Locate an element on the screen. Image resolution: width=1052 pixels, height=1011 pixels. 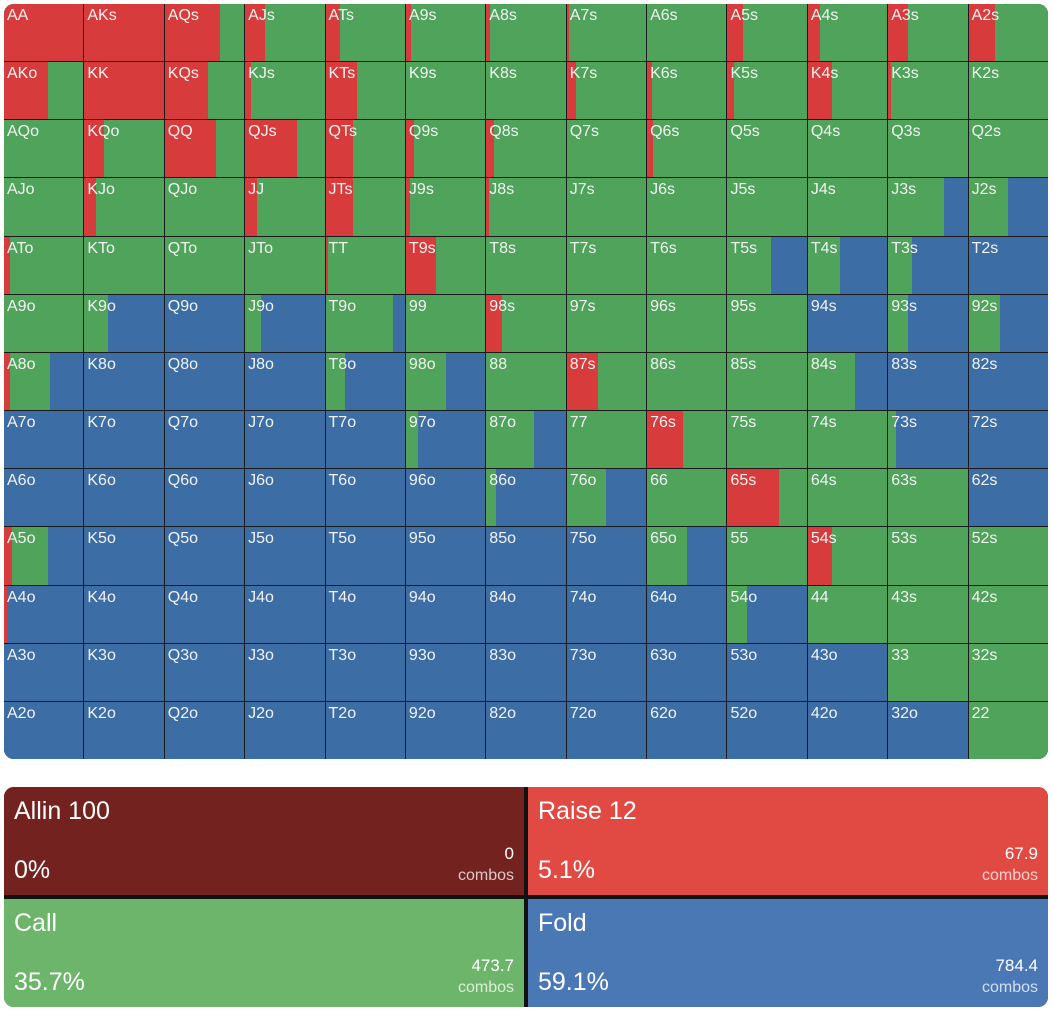
hand-cell-a4o: A4o is located at coordinates (44, 614).